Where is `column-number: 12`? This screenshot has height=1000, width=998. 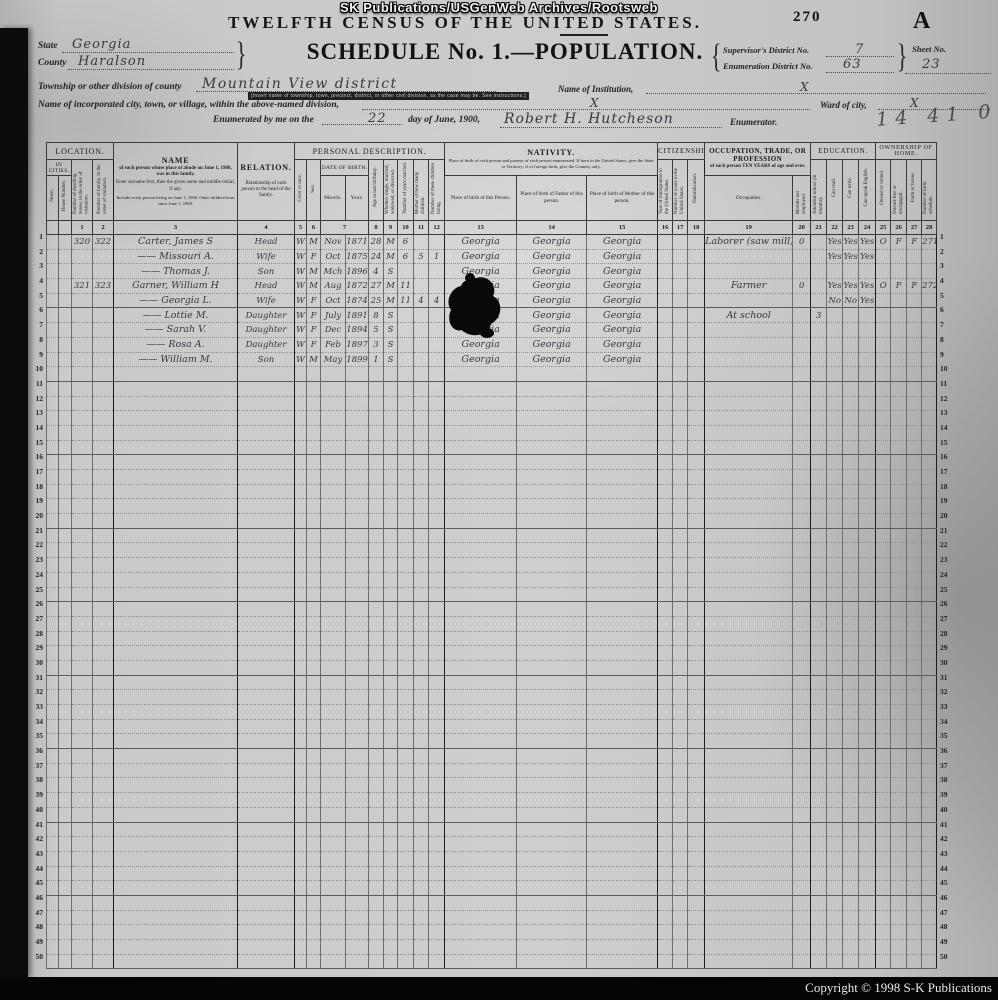 column-number: 12 is located at coordinates (437, 227).